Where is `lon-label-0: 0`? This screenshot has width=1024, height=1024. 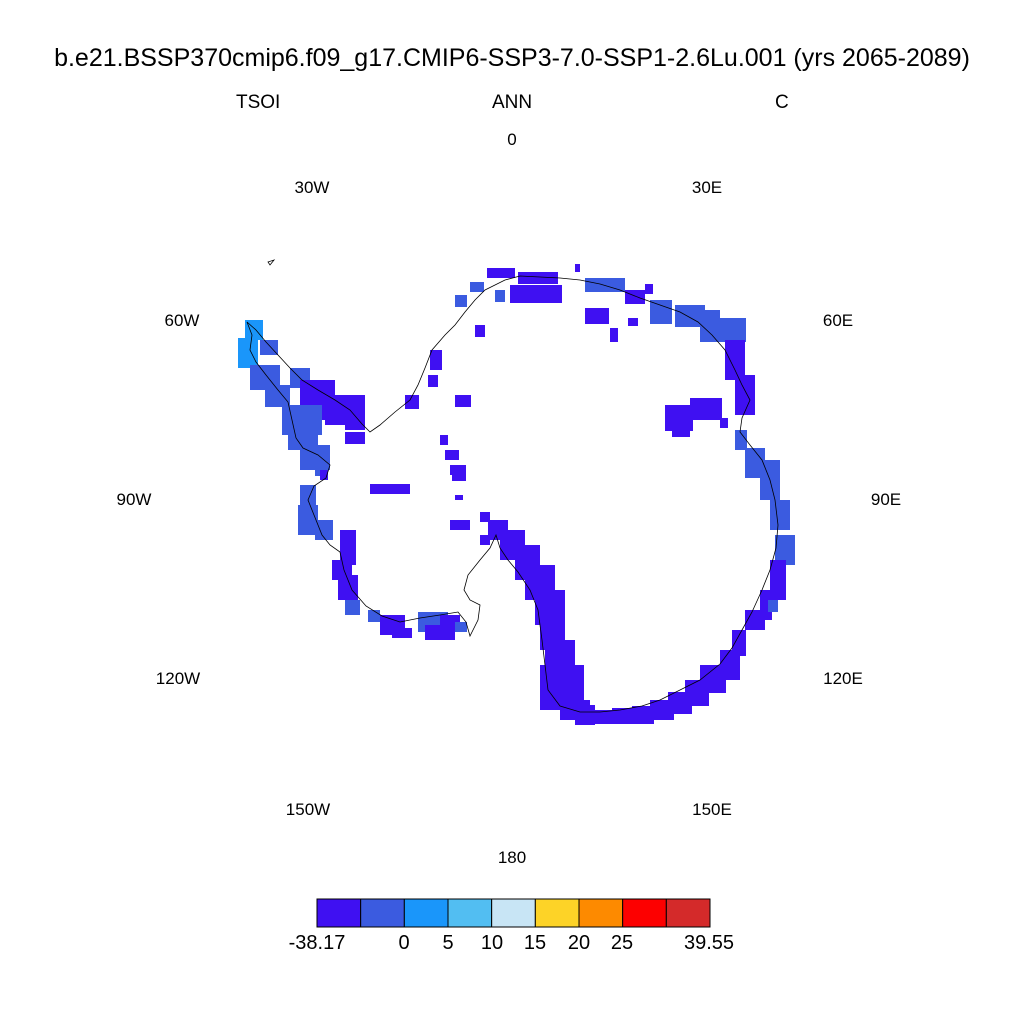 lon-label-0: 0 is located at coordinates (511, 139).